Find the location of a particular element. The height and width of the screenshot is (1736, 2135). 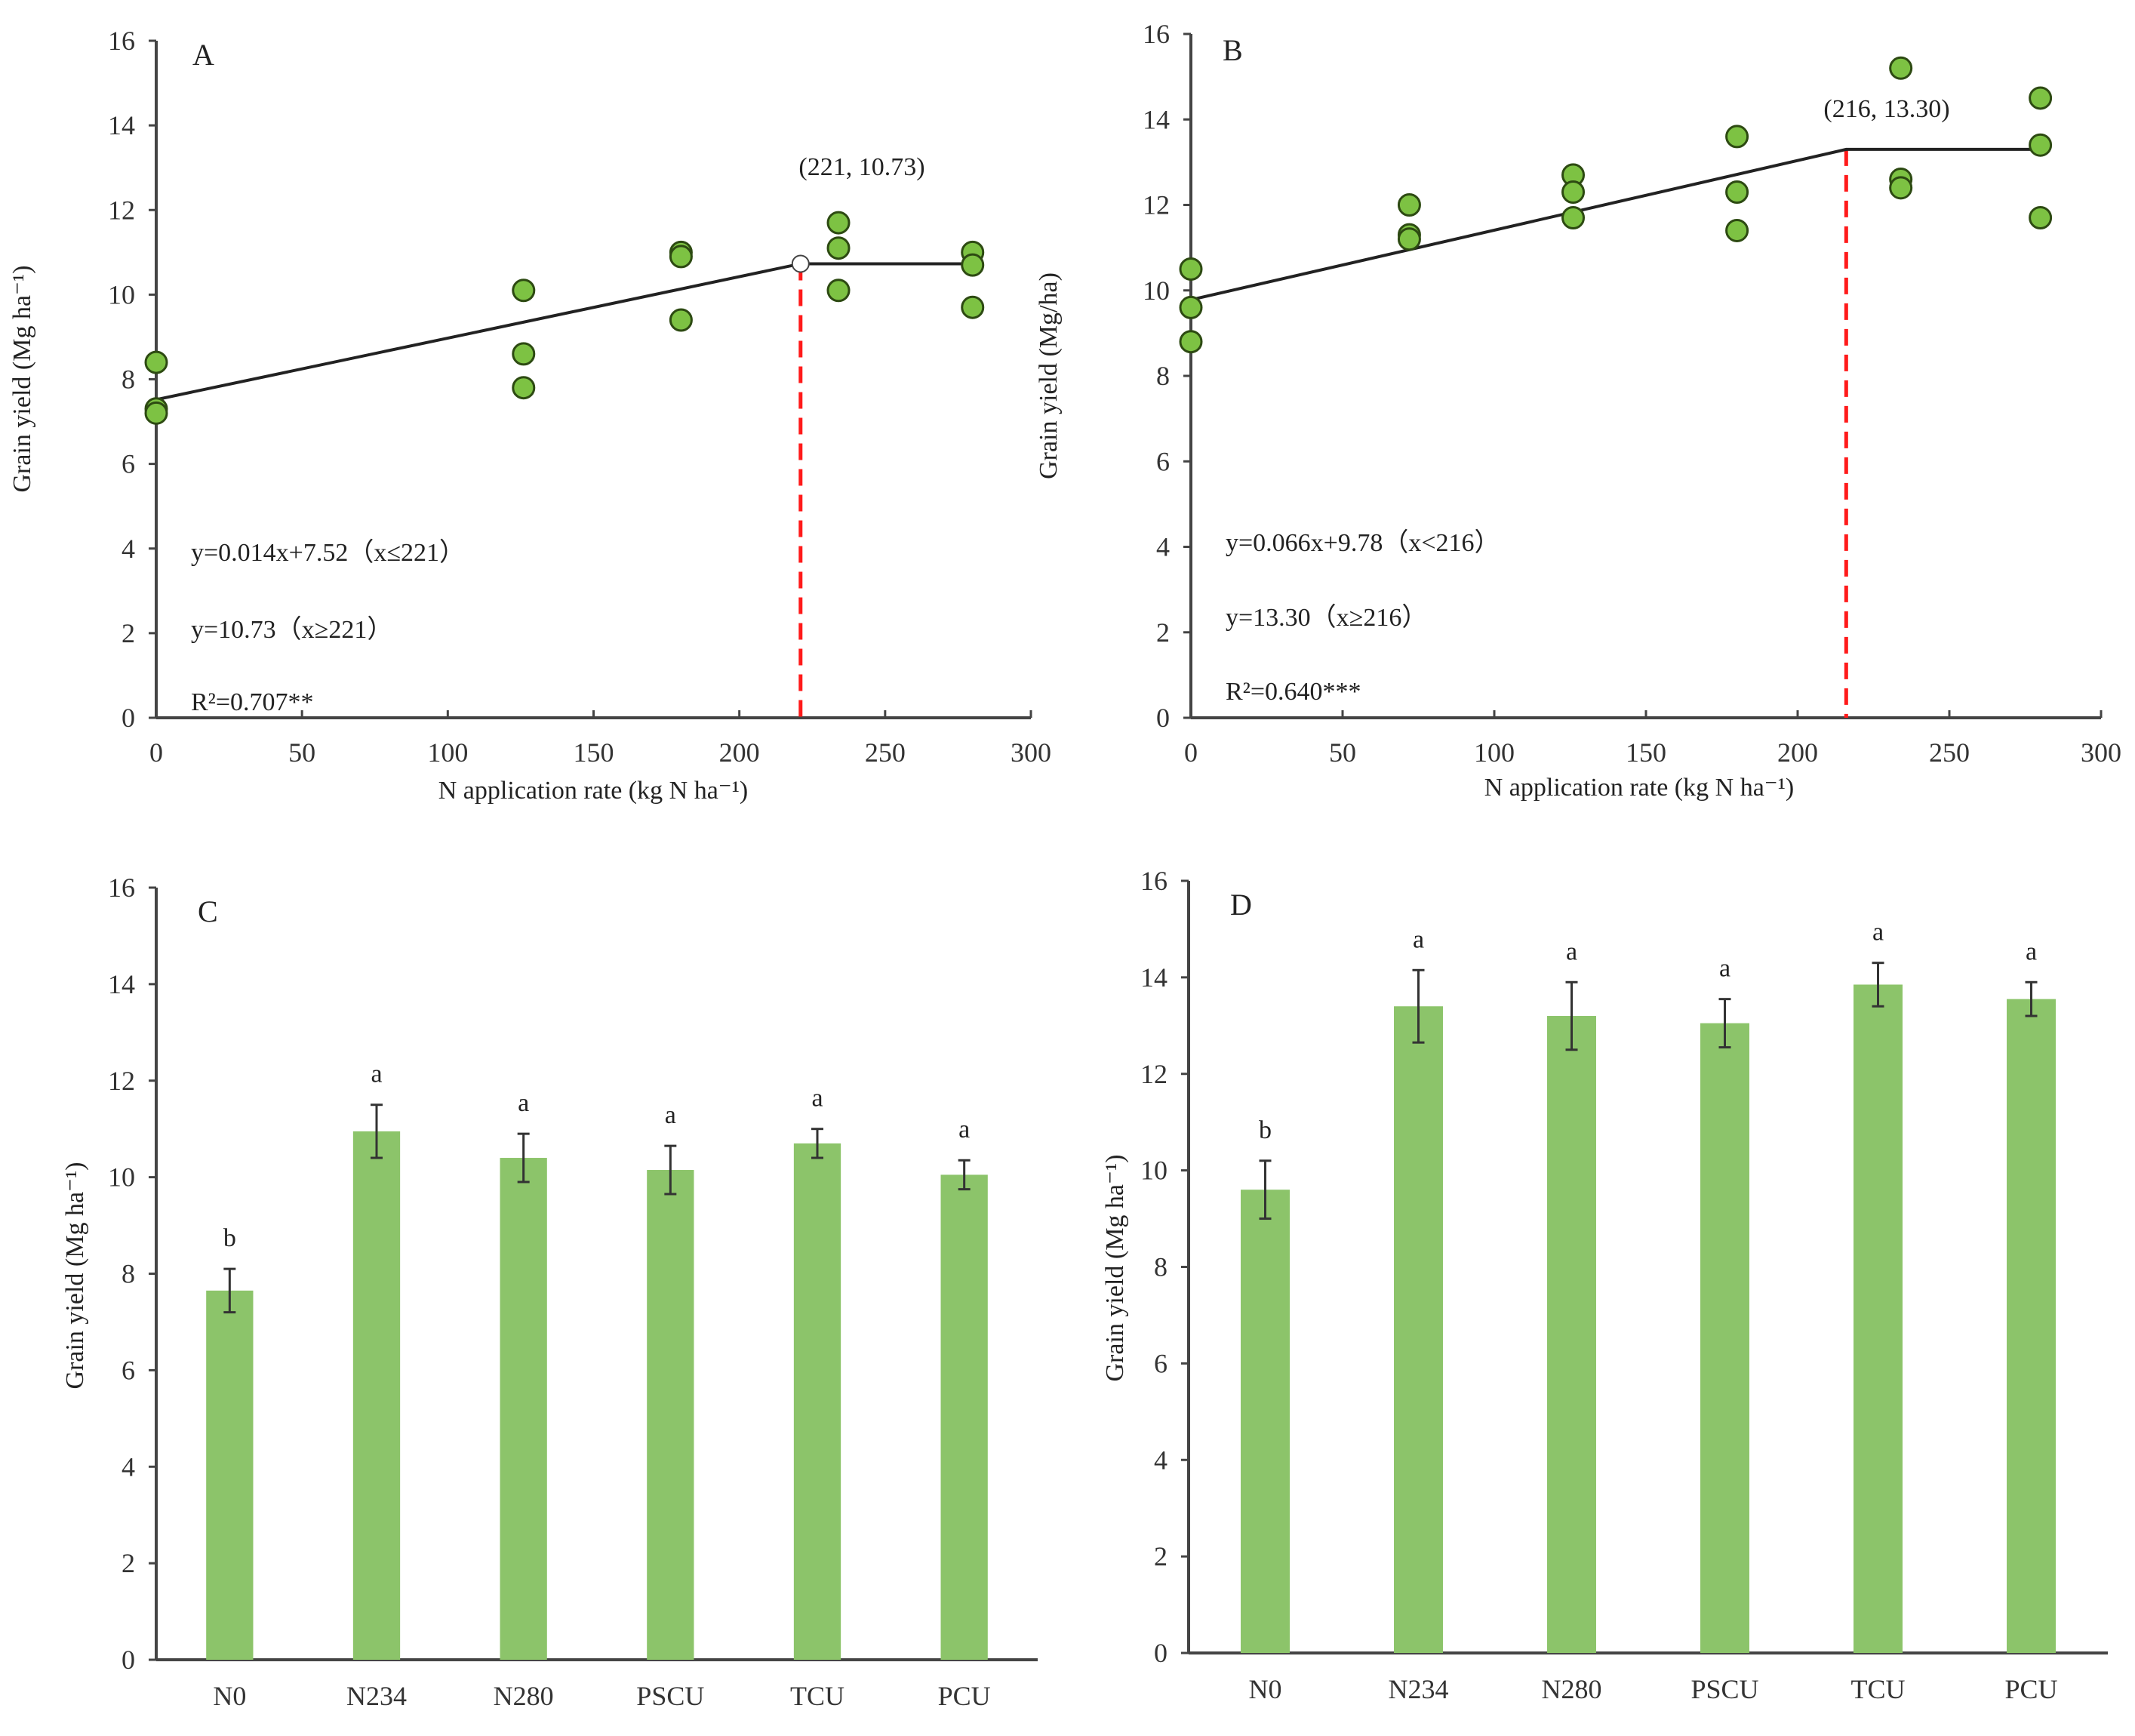

panel-label: A is located at coordinates (203, 55).